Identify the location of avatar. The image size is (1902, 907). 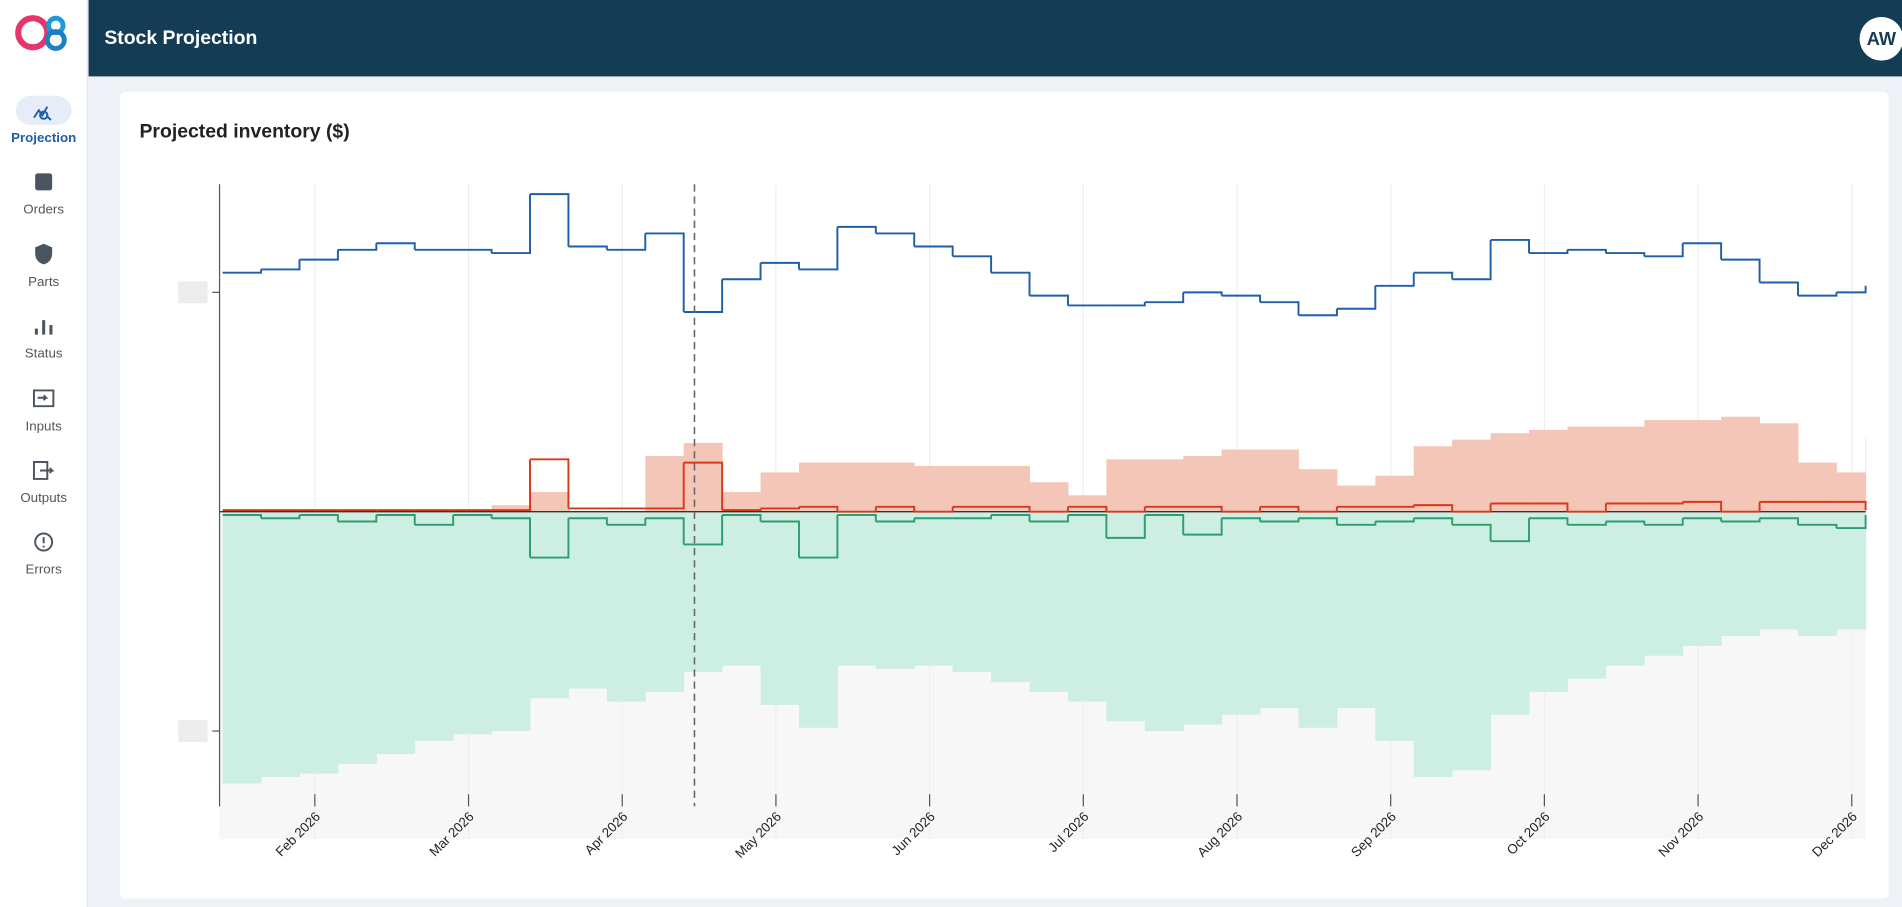
(1880, 38).